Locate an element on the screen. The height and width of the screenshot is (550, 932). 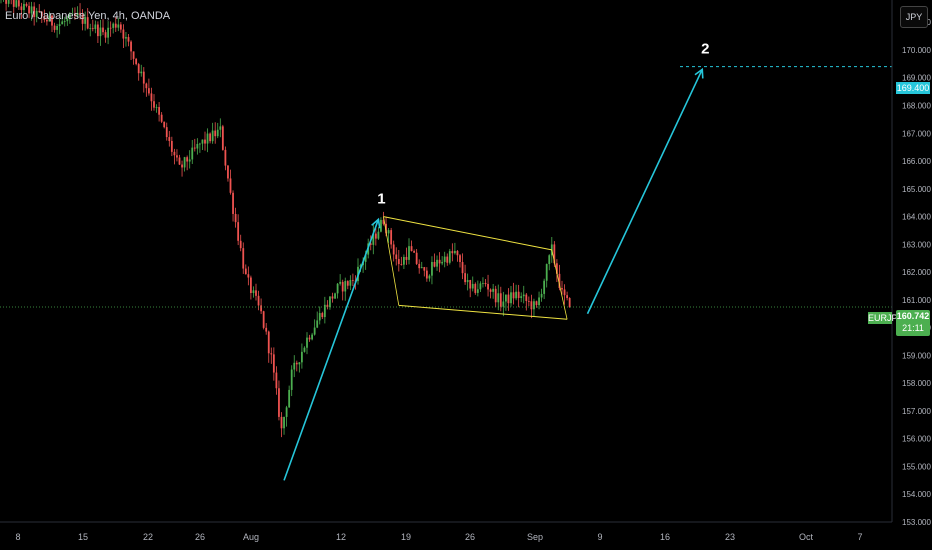
wave-2-label: 2 is located at coordinates (705, 48).